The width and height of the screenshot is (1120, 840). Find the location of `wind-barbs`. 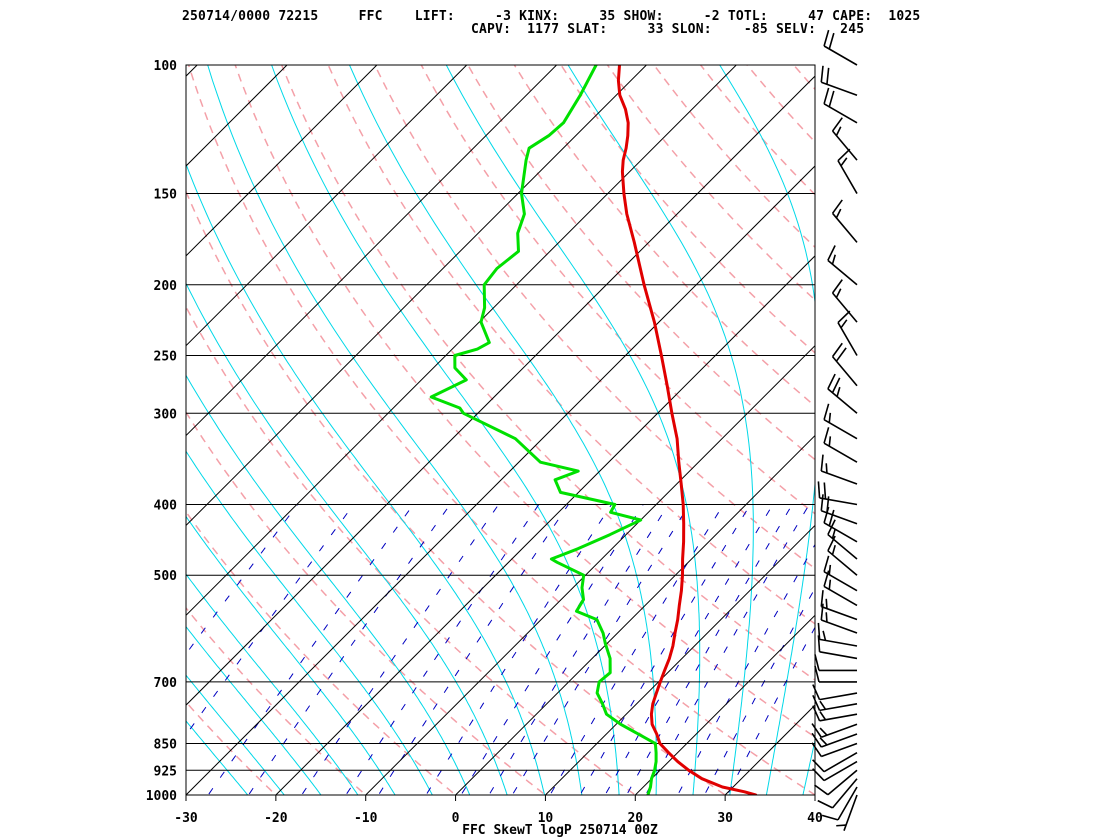

wind-barbs is located at coordinates (834, 430).